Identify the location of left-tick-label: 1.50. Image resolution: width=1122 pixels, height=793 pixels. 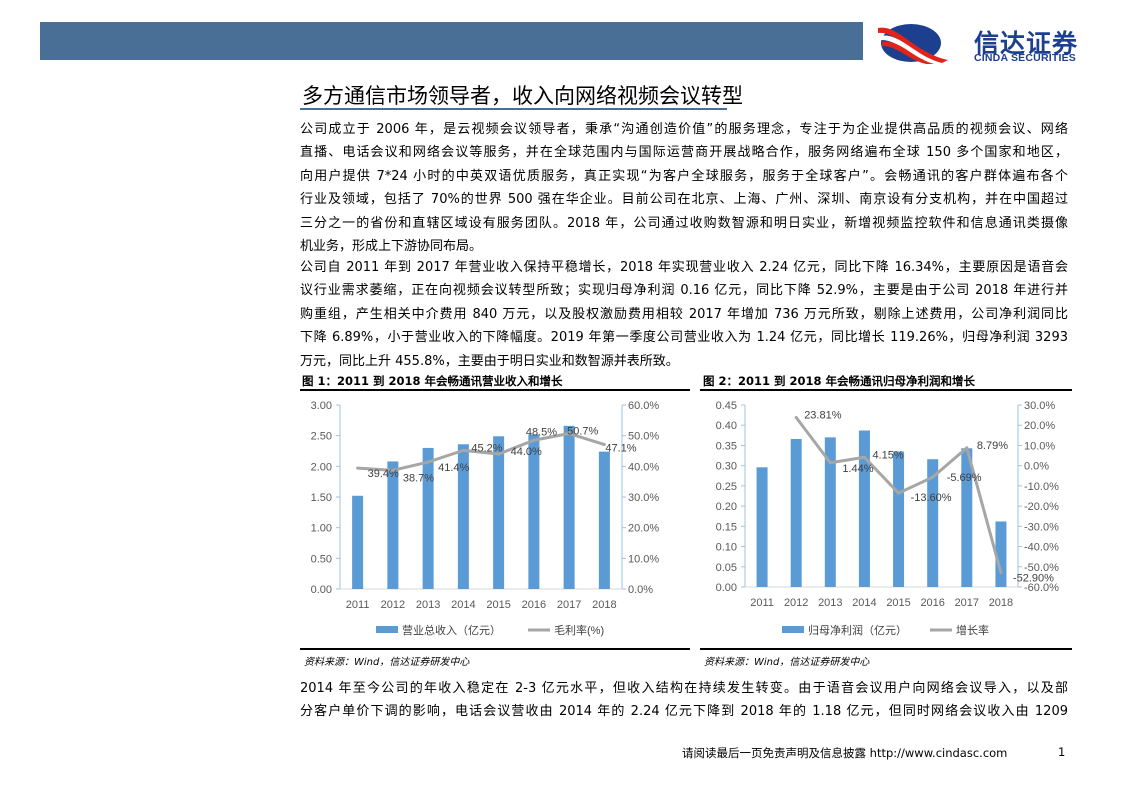
(321, 498).